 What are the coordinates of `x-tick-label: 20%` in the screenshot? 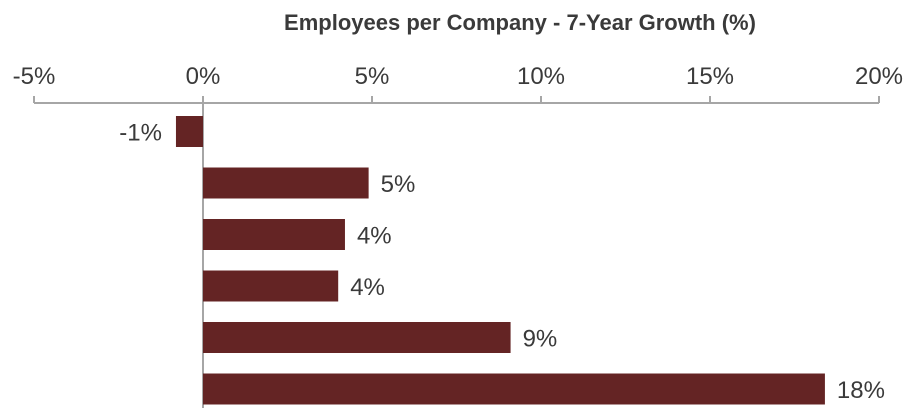 It's located at (879, 76).